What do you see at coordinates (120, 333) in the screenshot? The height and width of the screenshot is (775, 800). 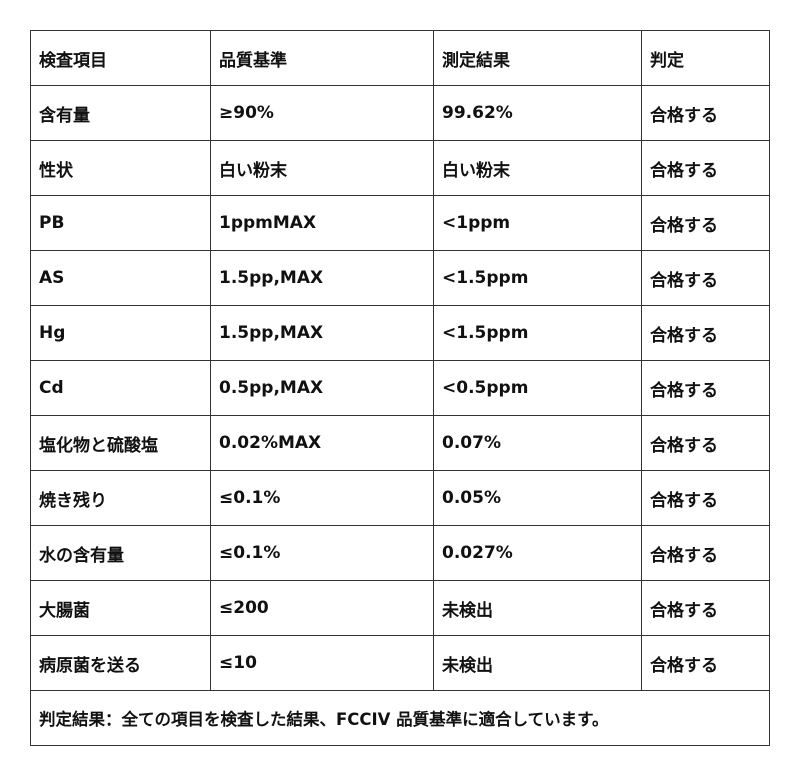 I see `cell-item: Hg` at bounding box center [120, 333].